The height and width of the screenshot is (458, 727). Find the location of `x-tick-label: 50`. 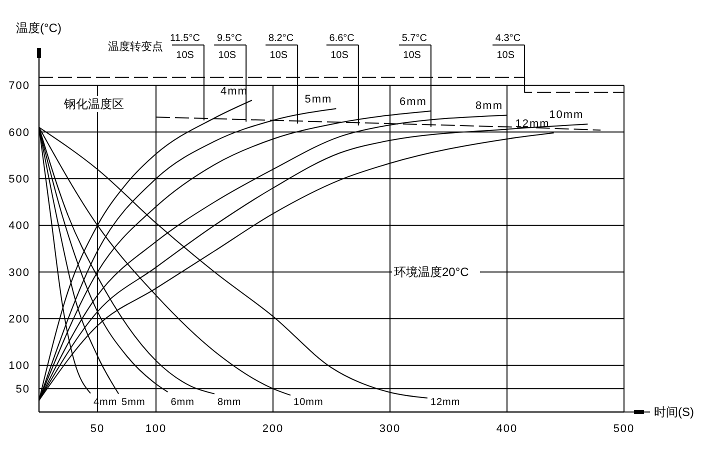

x-tick-label: 50 is located at coordinates (97, 428).